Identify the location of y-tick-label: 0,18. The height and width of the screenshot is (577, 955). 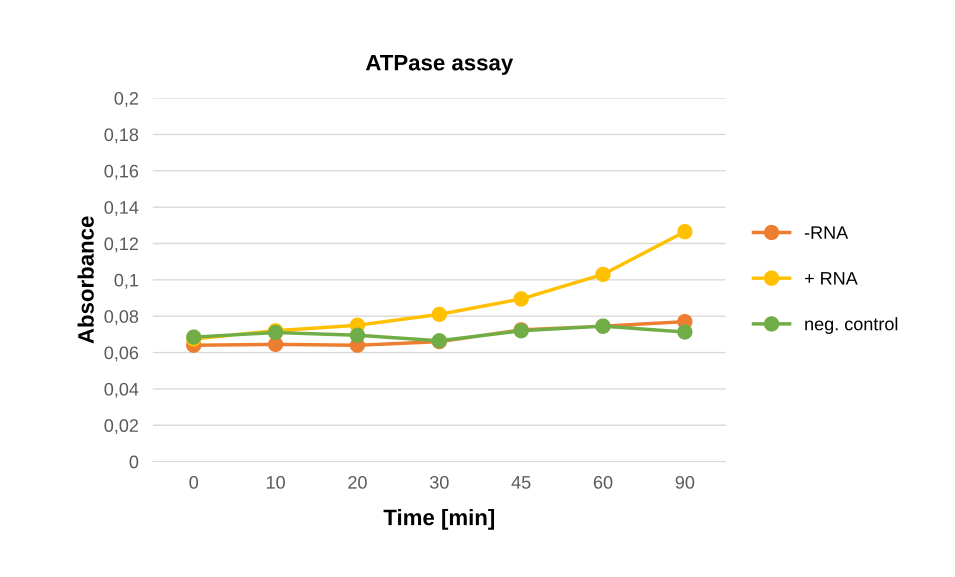
(121, 136).